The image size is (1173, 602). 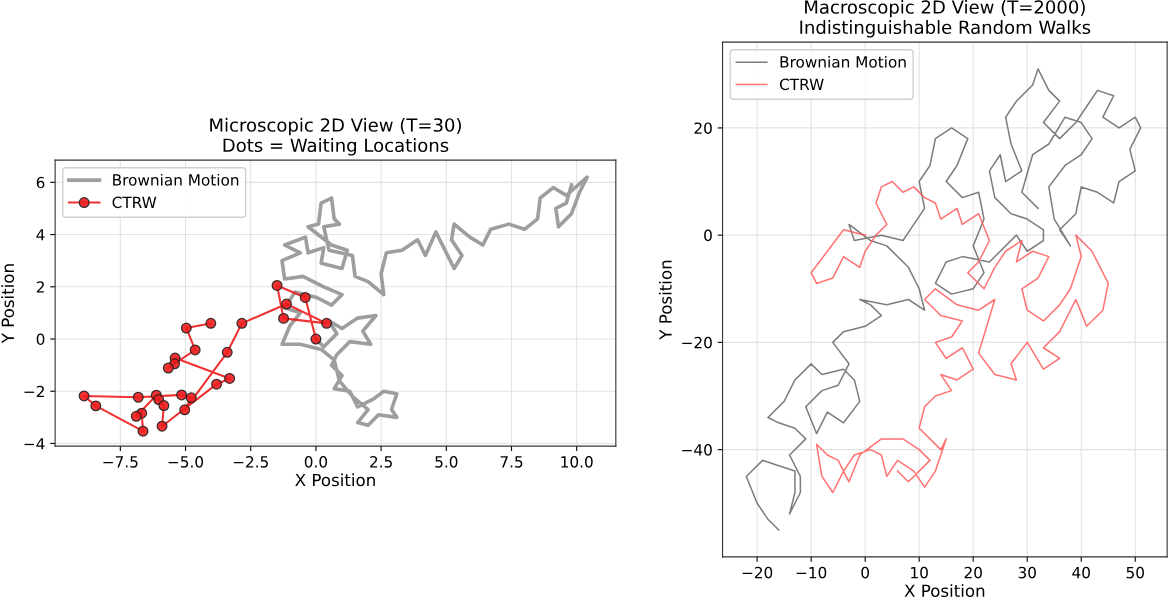 What do you see at coordinates (34, 391) in the screenshot?
I see `y-tick-label: −2` at bounding box center [34, 391].